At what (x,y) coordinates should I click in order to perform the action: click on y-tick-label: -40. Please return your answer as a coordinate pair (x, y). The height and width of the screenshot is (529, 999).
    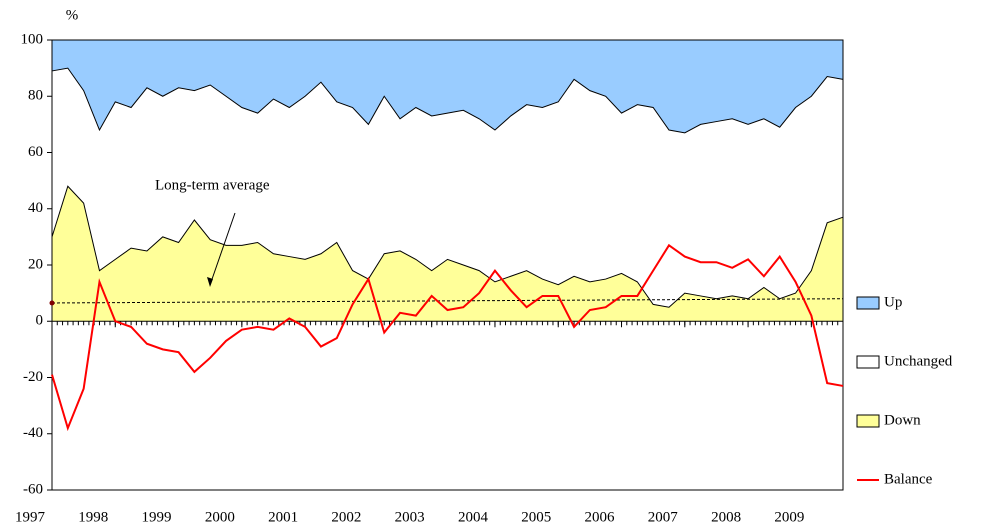
    Looking at the image, I should click on (33, 433).